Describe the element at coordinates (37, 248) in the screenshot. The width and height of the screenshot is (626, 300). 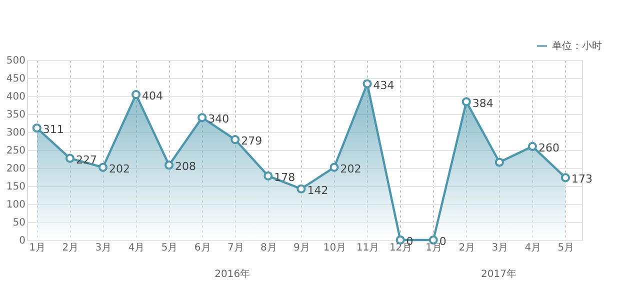
I see `x-tick-label: 1月` at that location.